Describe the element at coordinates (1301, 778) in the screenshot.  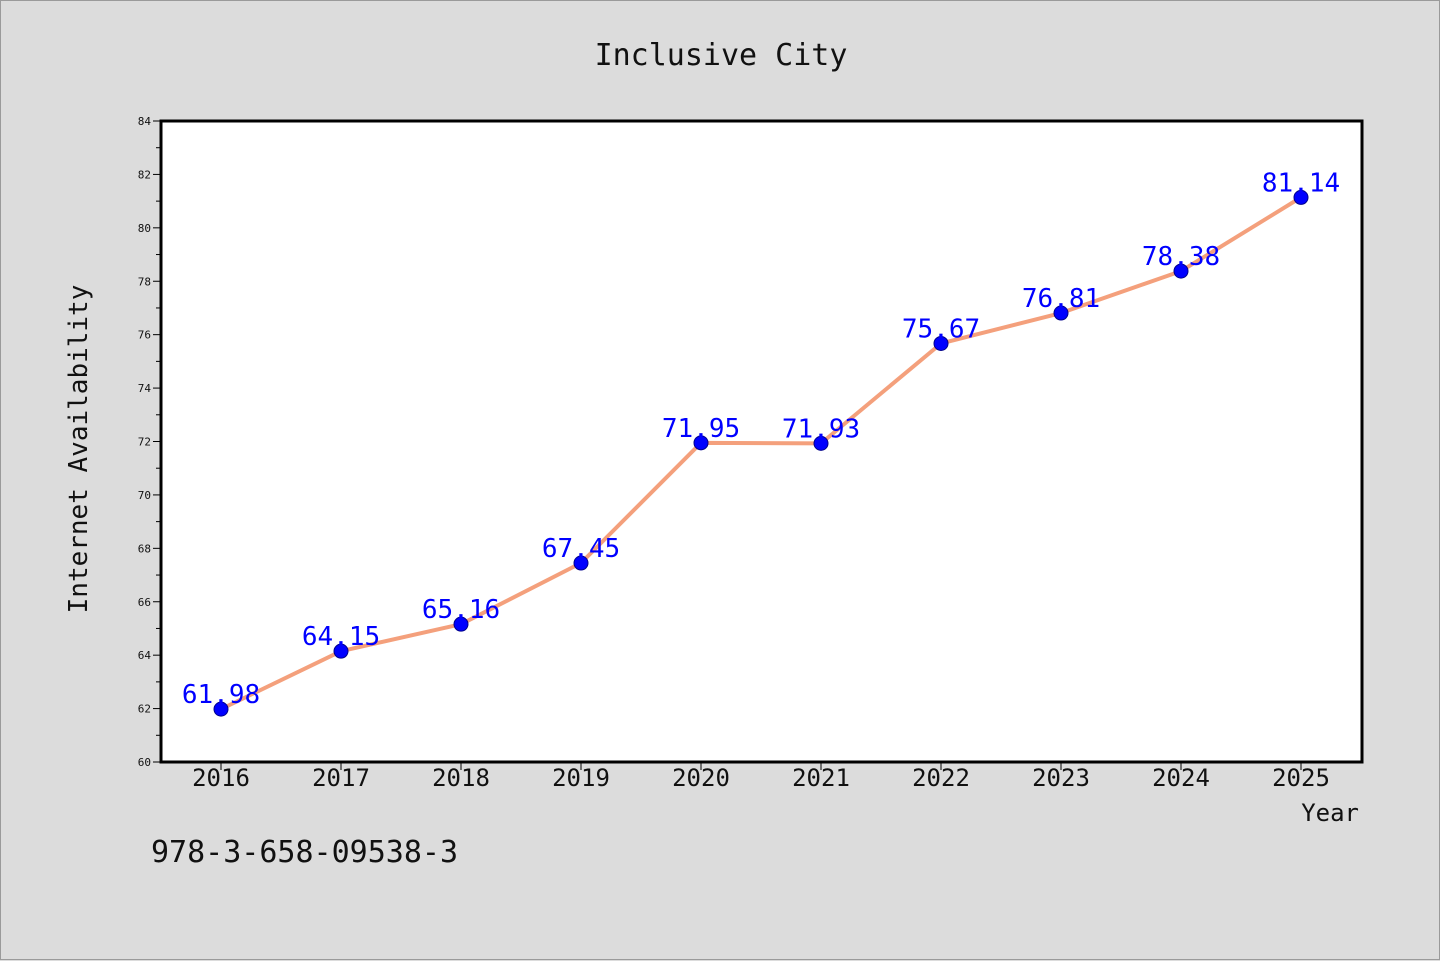
I see `x-tick-label: 2025` at that location.